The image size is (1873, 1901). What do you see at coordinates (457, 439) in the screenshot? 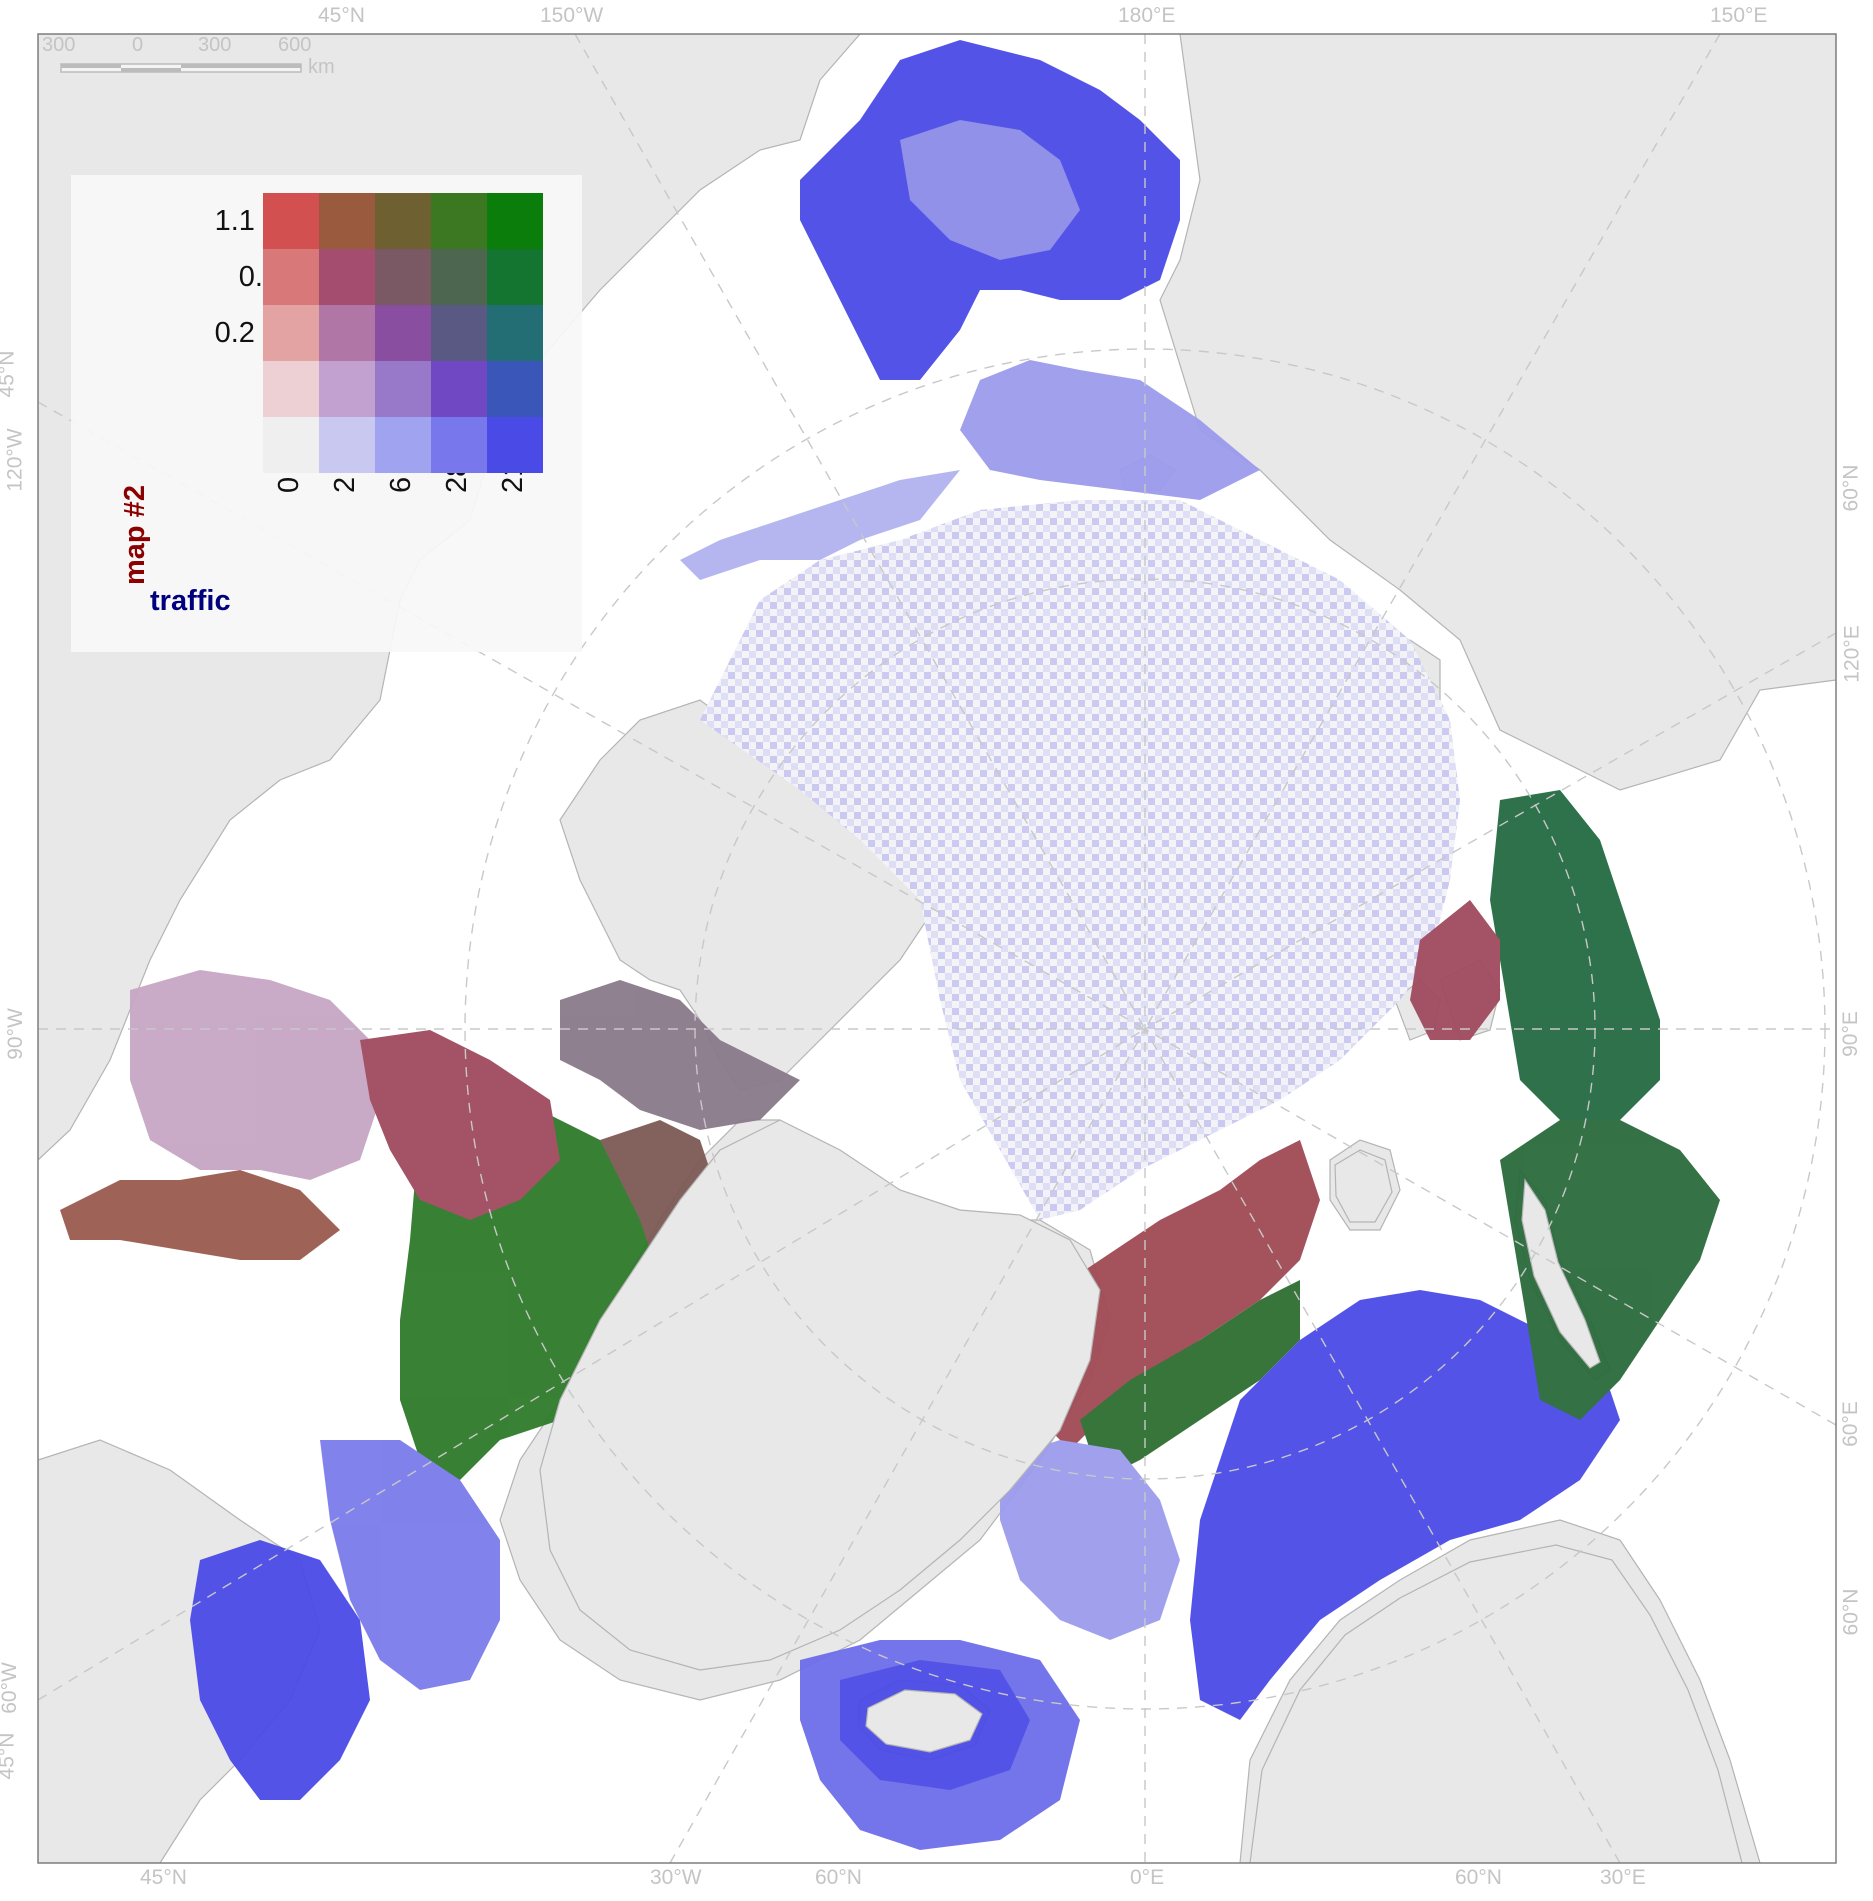
I see `legend-col-label-3: 28 - 210` at bounding box center [457, 439].